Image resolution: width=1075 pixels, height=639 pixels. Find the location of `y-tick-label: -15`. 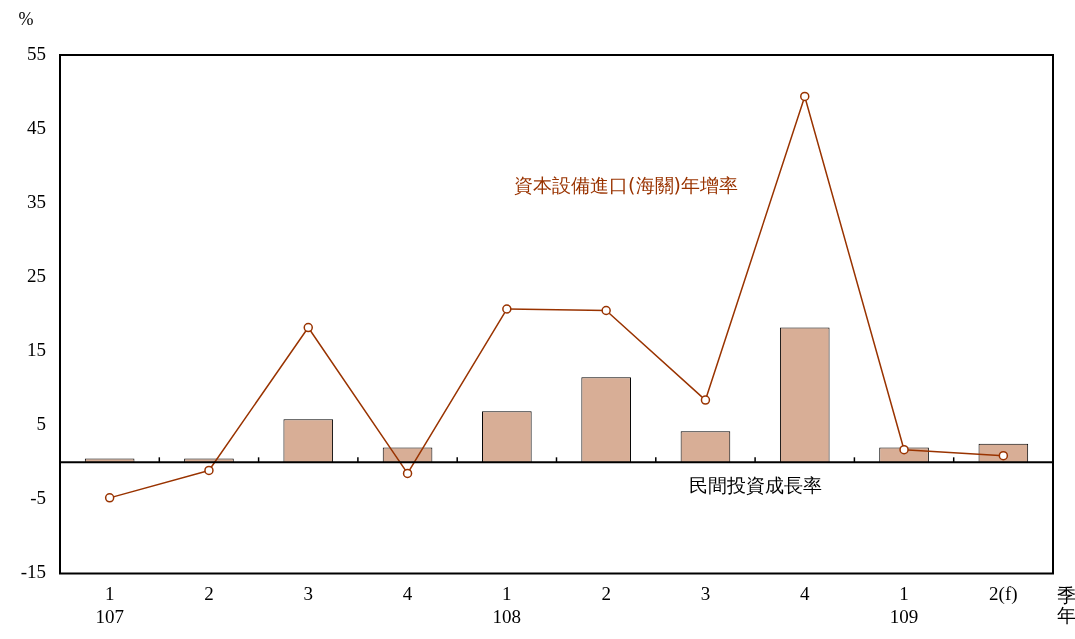

y-tick-label: -15 is located at coordinates (33, 572).